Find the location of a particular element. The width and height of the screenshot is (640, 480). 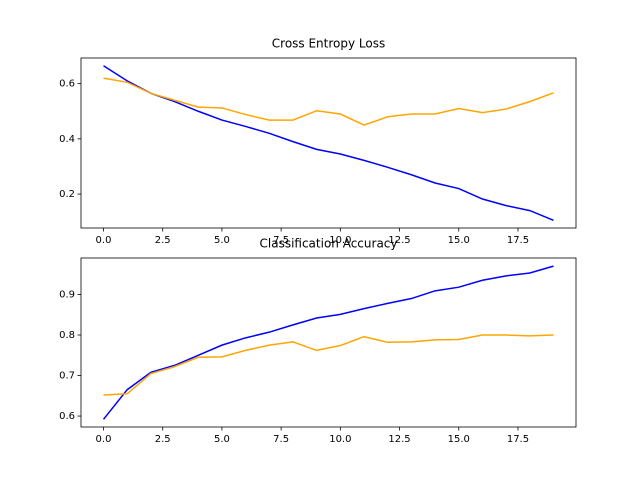

y-tick-label: 0.9 is located at coordinates (67, 294).